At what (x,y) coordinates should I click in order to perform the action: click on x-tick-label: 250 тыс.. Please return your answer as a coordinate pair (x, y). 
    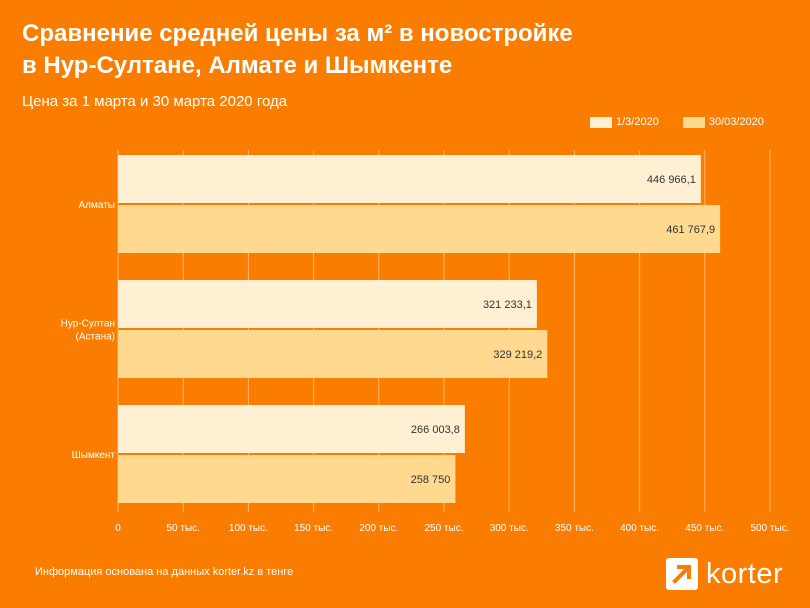
    Looking at the image, I should click on (443, 528).